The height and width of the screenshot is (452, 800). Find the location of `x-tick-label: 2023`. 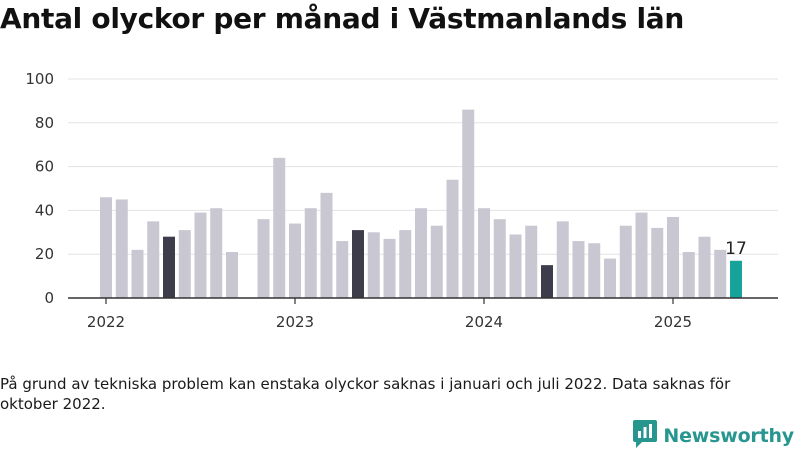

x-tick-label: 2023 is located at coordinates (295, 322).